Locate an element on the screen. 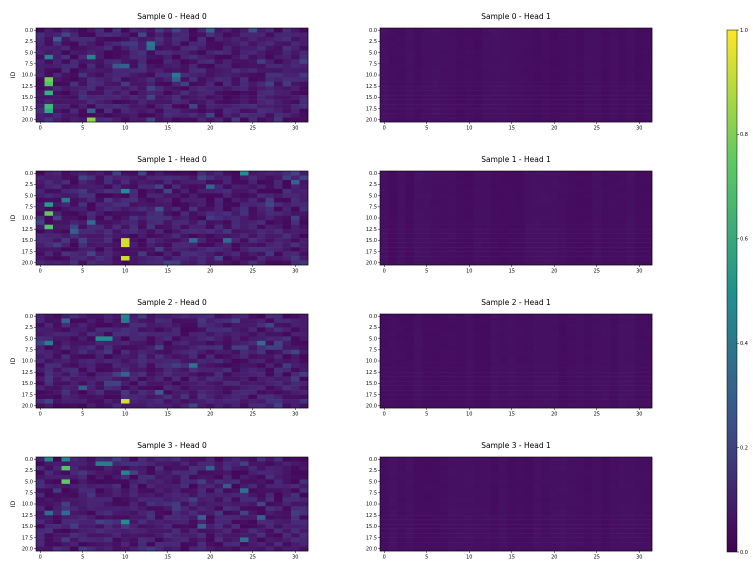  panel-title: Sample 1 - Head 0 is located at coordinates (172, 159).